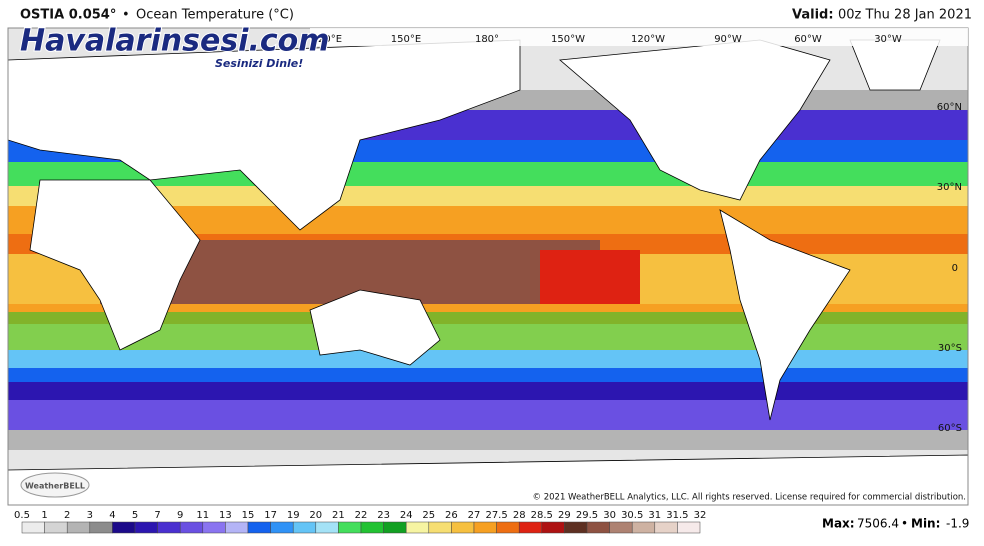 The image size is (984, 546). I want to click on colorbar-label: 7, so click(157, 515).